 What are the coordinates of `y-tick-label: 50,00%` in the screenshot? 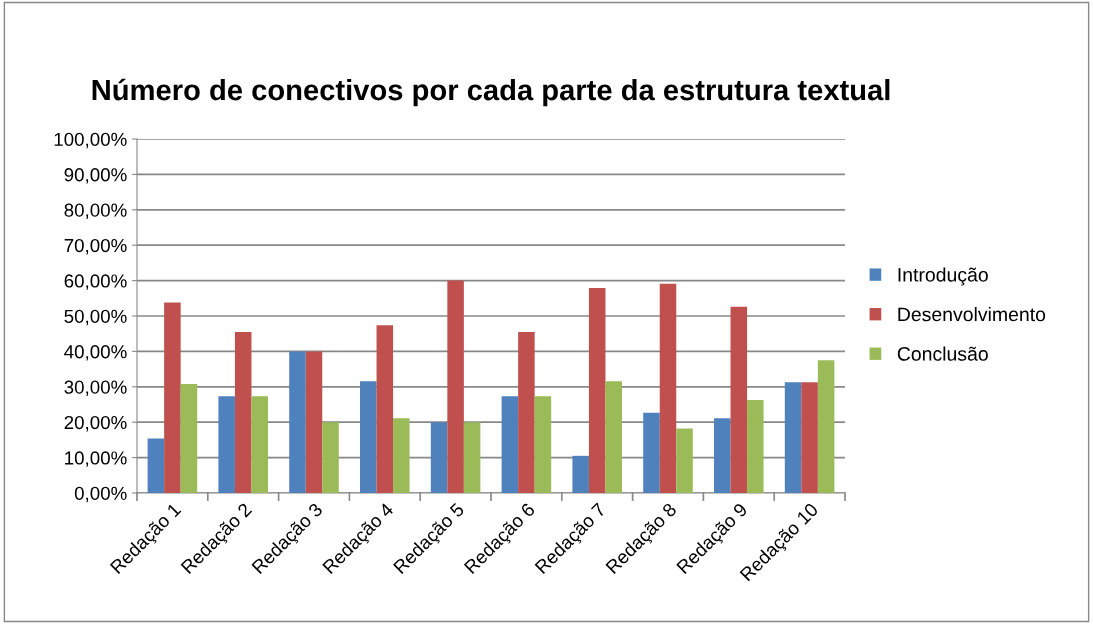 It's located at (95, 317).